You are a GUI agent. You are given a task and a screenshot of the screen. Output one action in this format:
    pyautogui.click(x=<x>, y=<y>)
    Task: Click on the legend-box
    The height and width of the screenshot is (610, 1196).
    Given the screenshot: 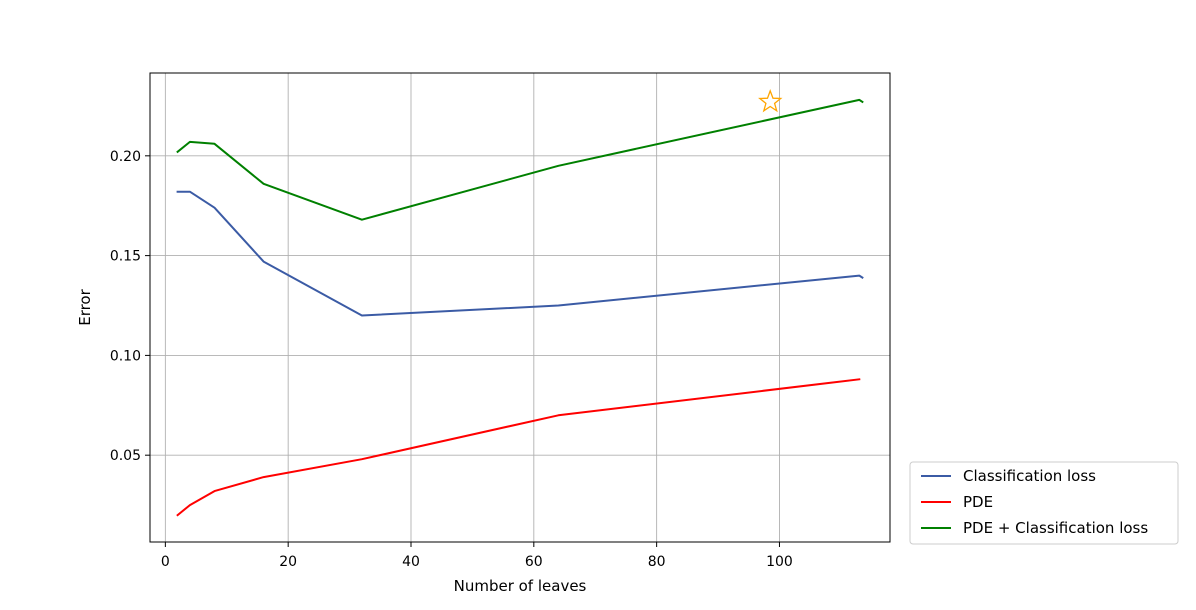 What is the action you would take?
    pyautogui.click(x=1044, y=503)
    